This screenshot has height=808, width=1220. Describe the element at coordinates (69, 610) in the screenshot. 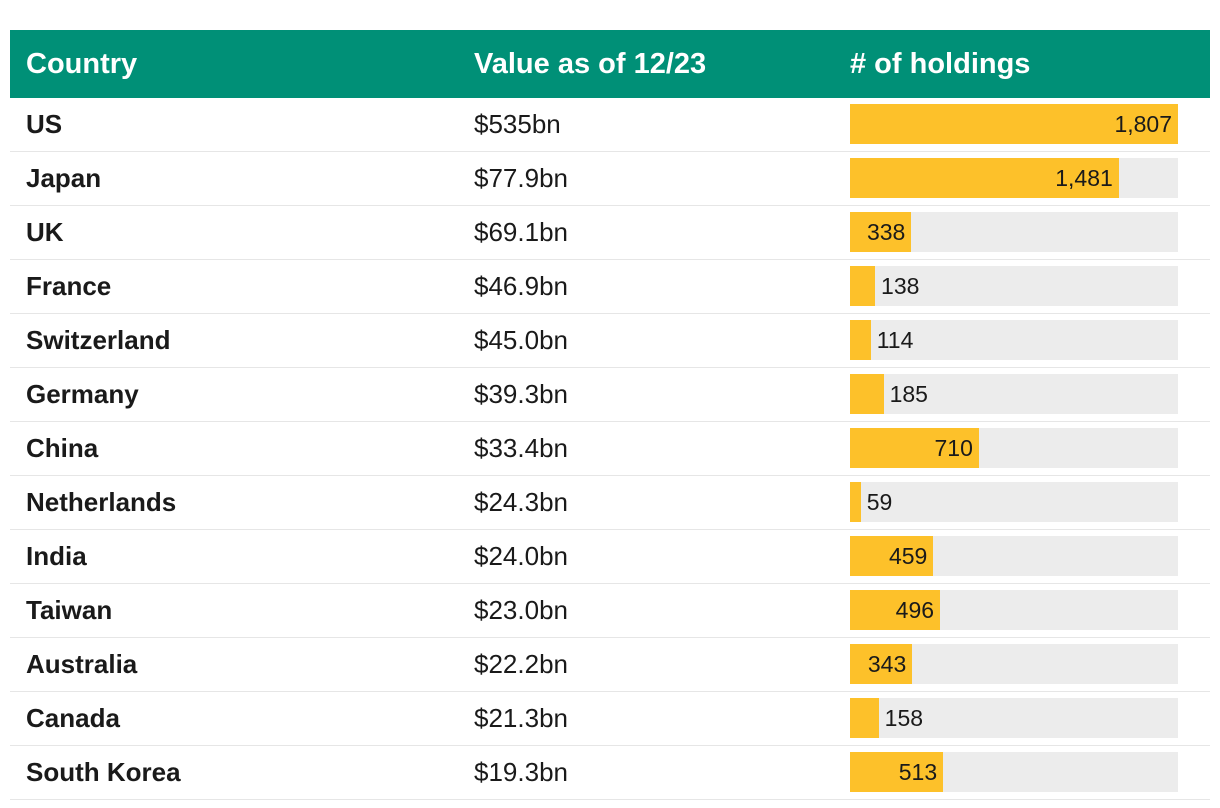

I see `country-cell: Taiwan` at that location.